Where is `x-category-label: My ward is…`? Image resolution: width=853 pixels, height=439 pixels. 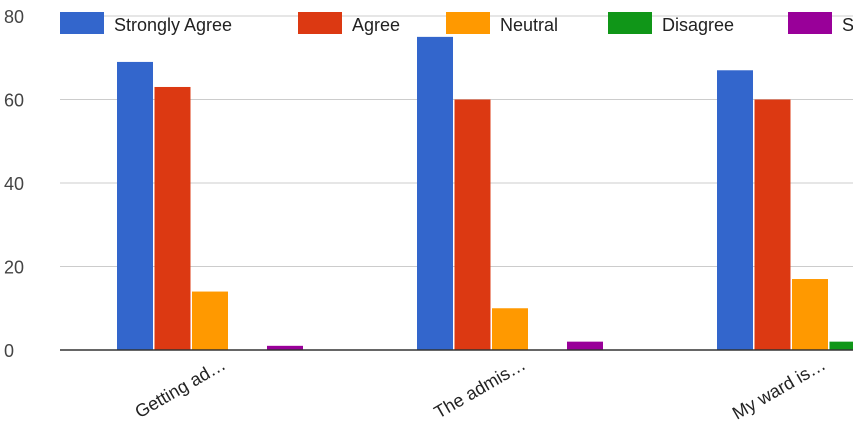 x-category-label: My ward is… is located at coordinates (779, 388).